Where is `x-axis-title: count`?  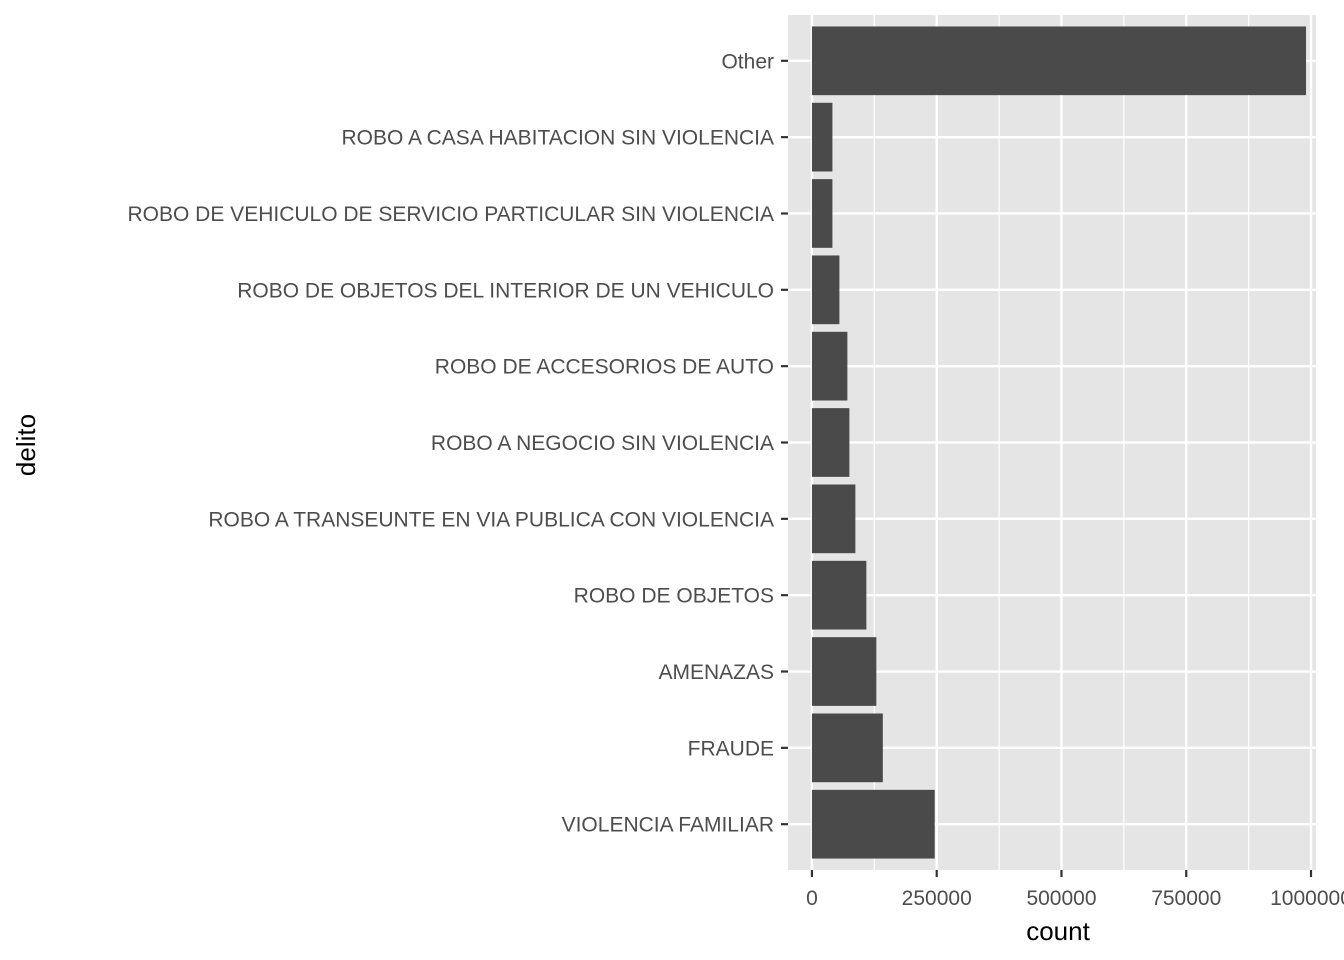
x-axis-title: count is located at coordinates (1058, 931).